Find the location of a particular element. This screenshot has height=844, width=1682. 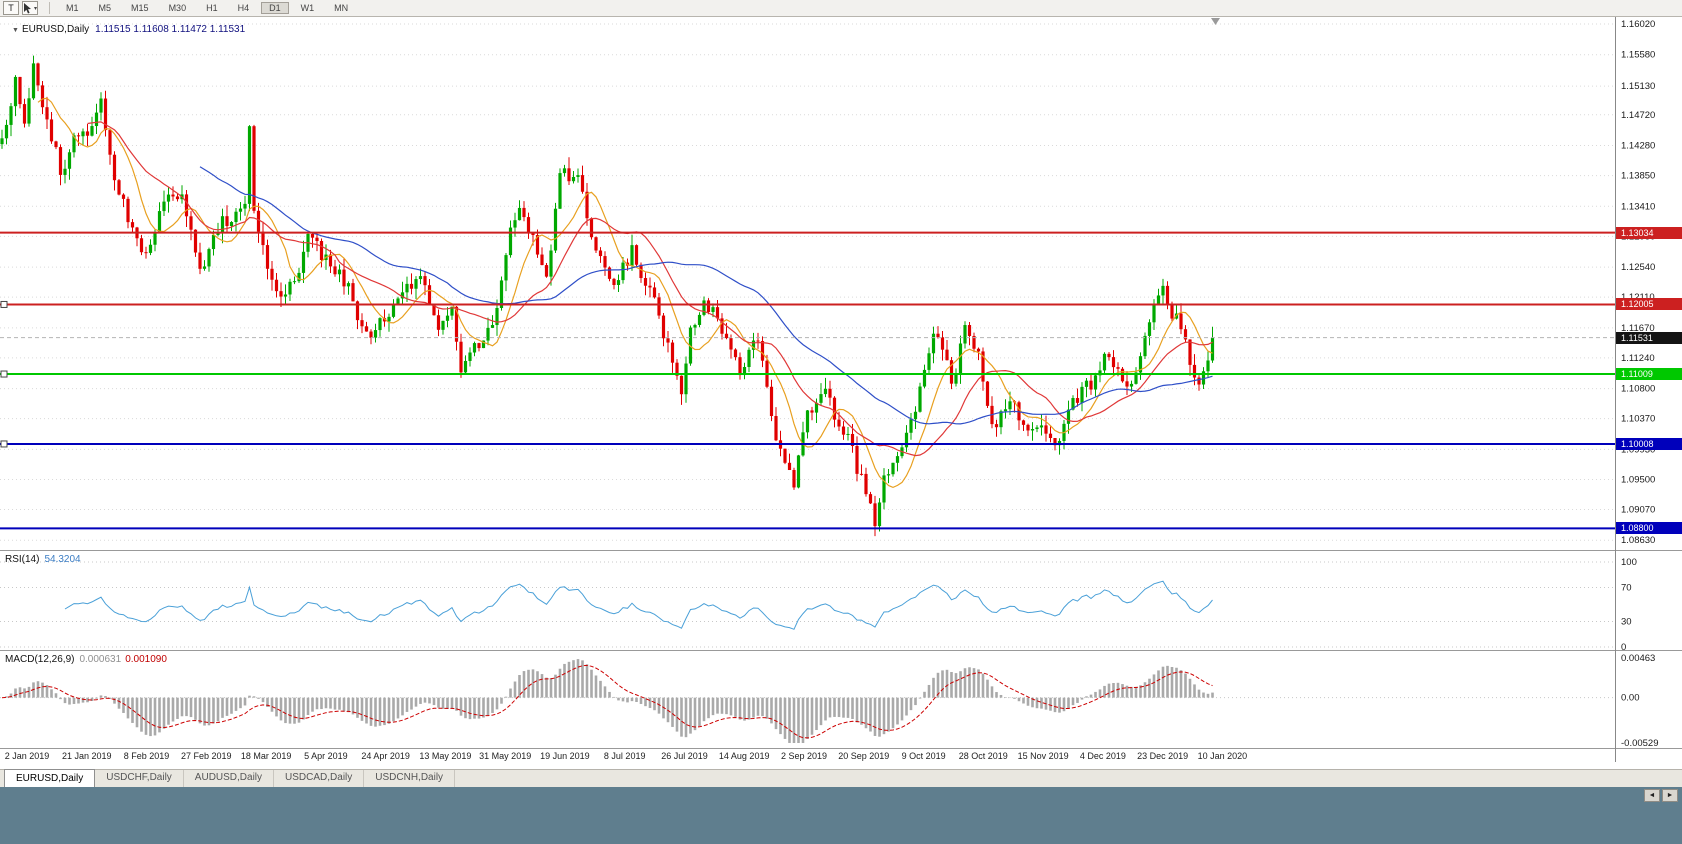

chart-shift-marker is located at coordinates (1215, 21).